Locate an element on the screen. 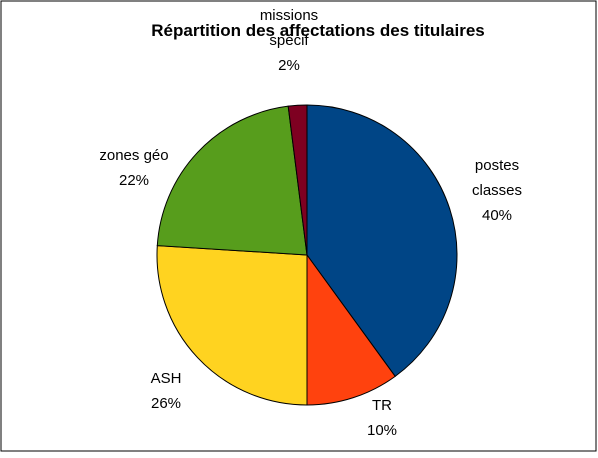  slice-label: TR is located at coordinates (382, 405).